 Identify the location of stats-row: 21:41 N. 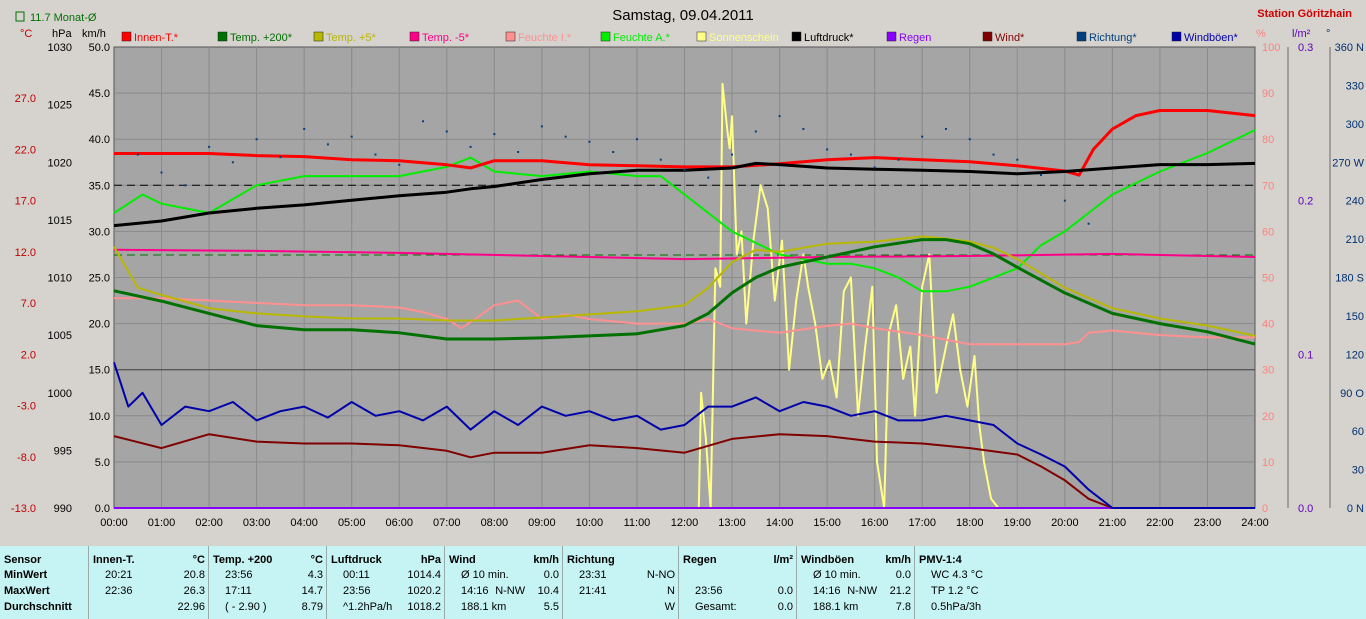
(621, 591).